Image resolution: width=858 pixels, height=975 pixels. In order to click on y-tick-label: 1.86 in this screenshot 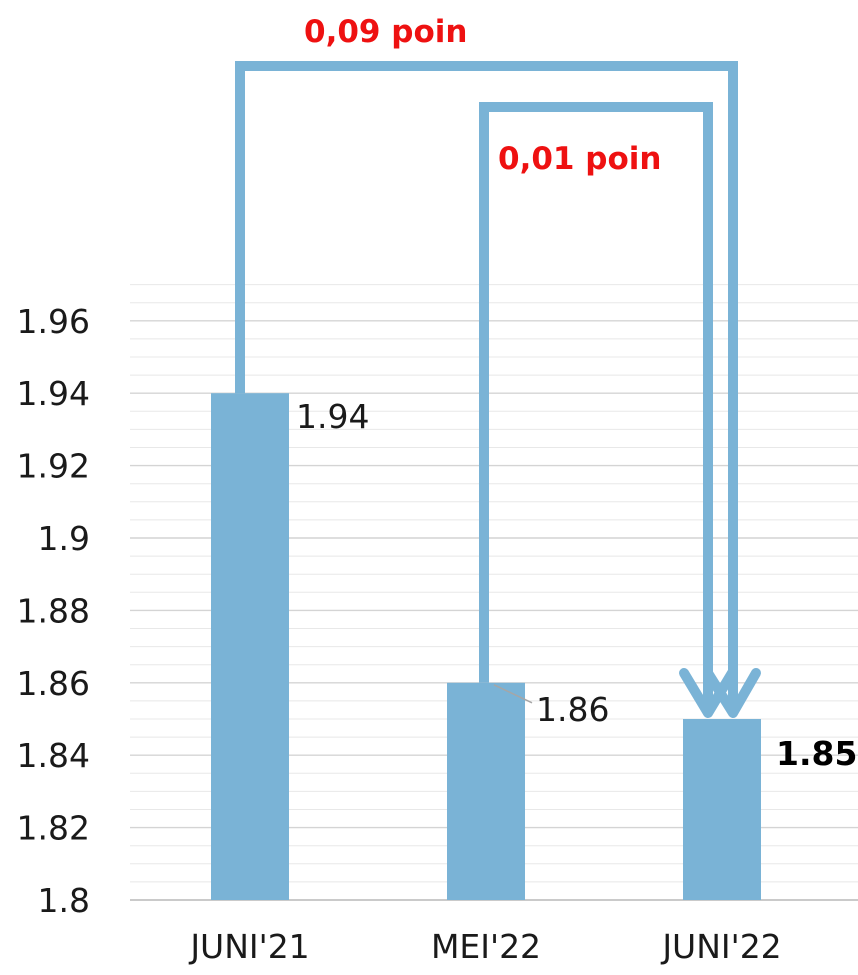, I will do `click(53, 683)`.